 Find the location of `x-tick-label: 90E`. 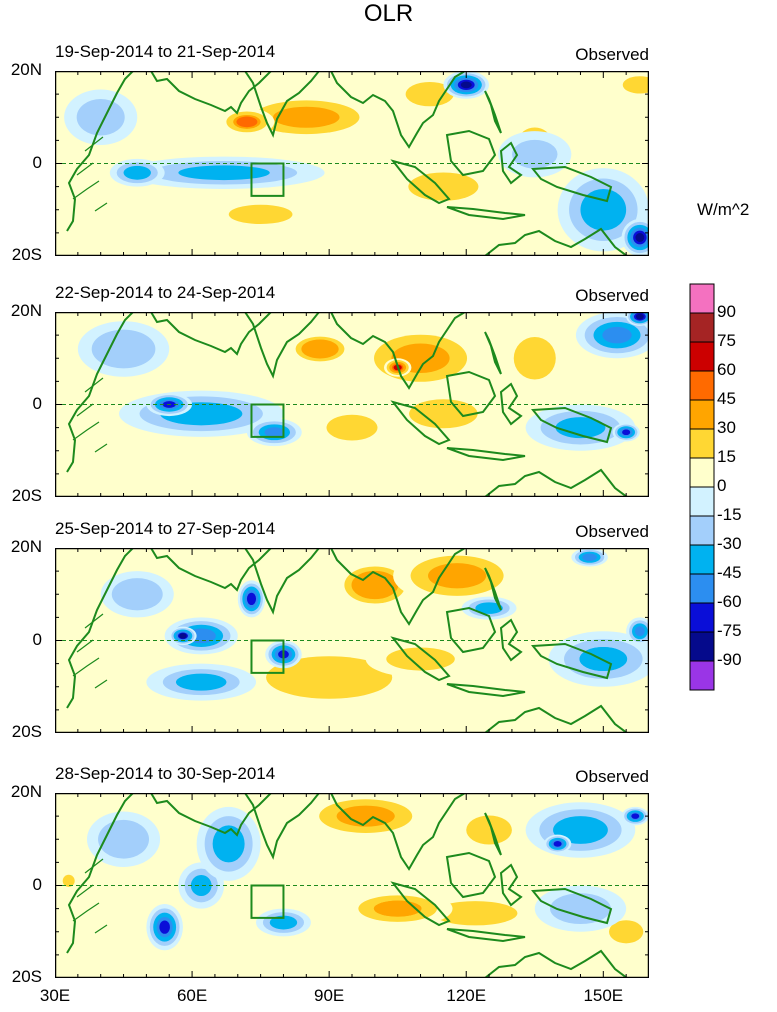

x-tick-label: 90E is located at coordinates (329, 995).